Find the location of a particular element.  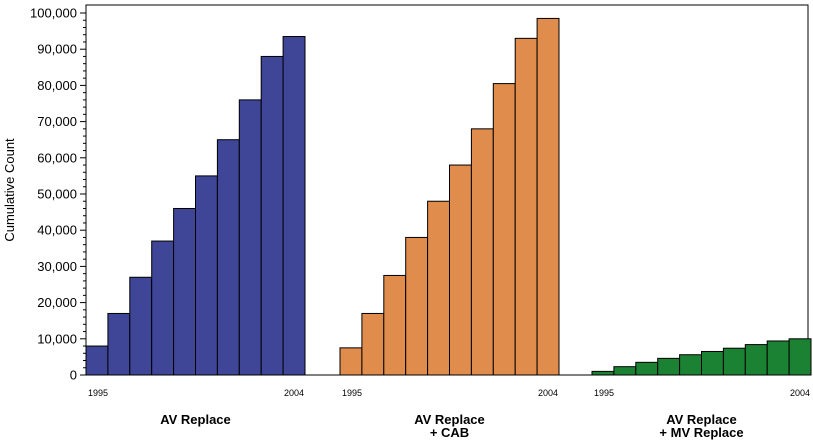

y-tick-label: 100,000 is located at coordinates (53, 13).